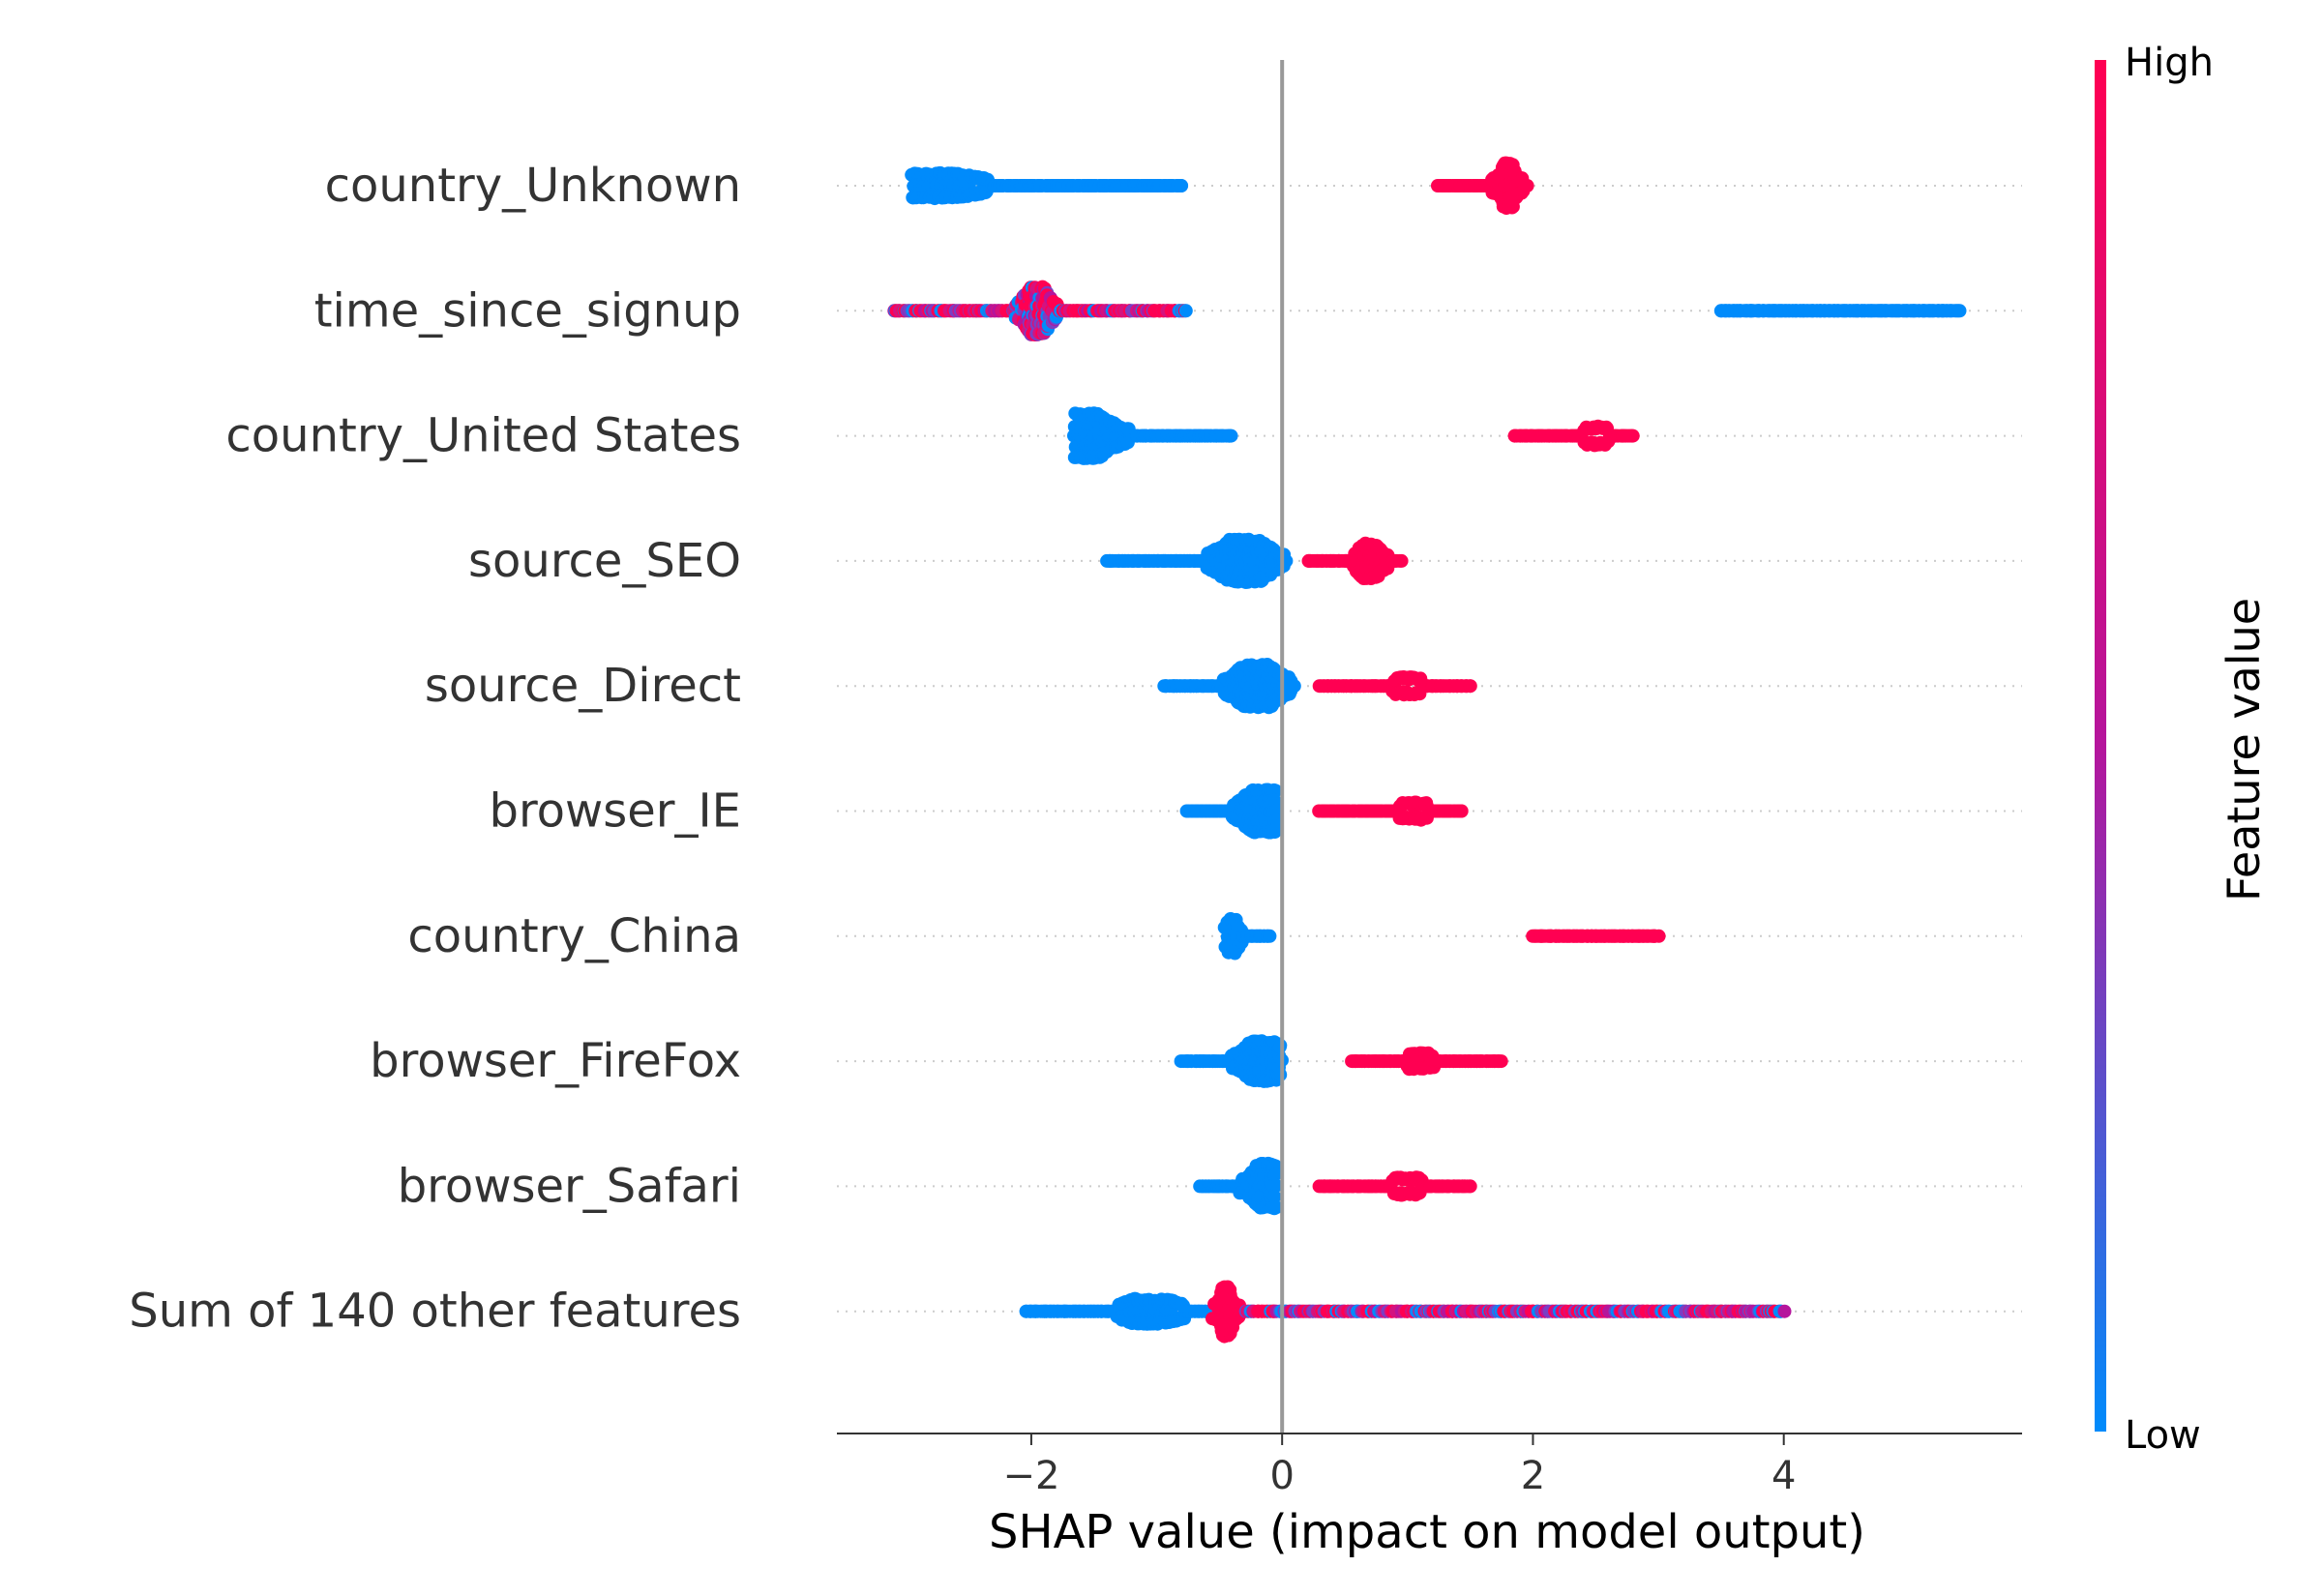  I want to click on x-ticks: −2 0 2 4, so click(1399, 1465).